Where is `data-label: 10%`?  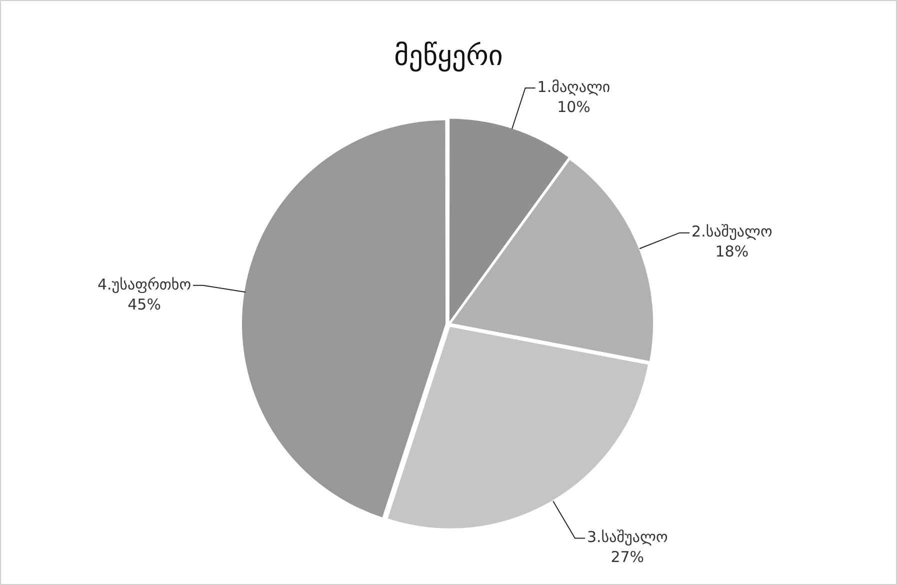
data-label: 10% is located at coordinates (573, 107).